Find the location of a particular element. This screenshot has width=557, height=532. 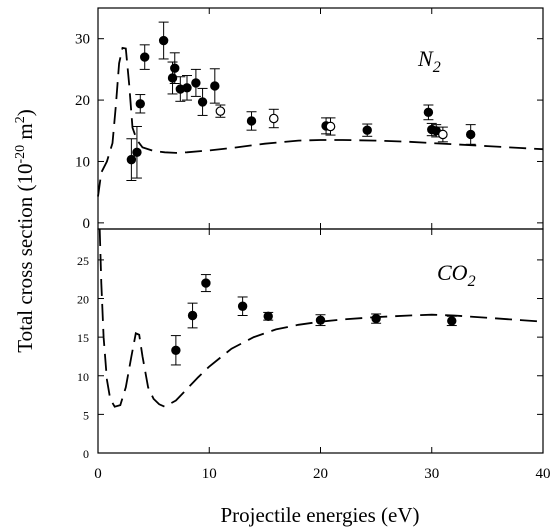

x-axis-label: Projectile energies (eV) is located at coordinates (319, 515).